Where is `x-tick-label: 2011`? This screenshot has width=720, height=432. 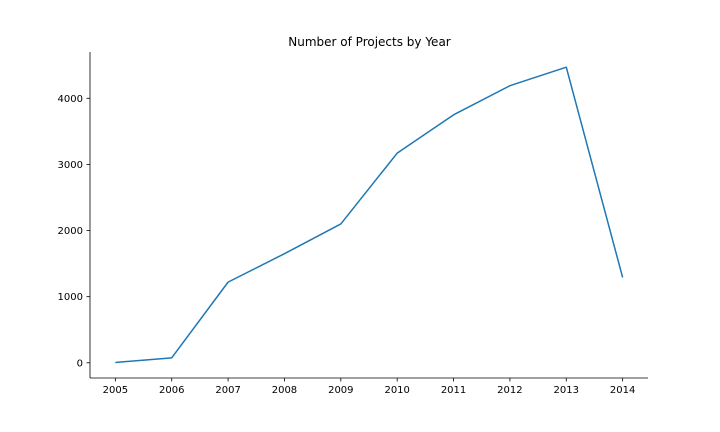
x-tick-label: 2011 is located at coordinates (453, 390).